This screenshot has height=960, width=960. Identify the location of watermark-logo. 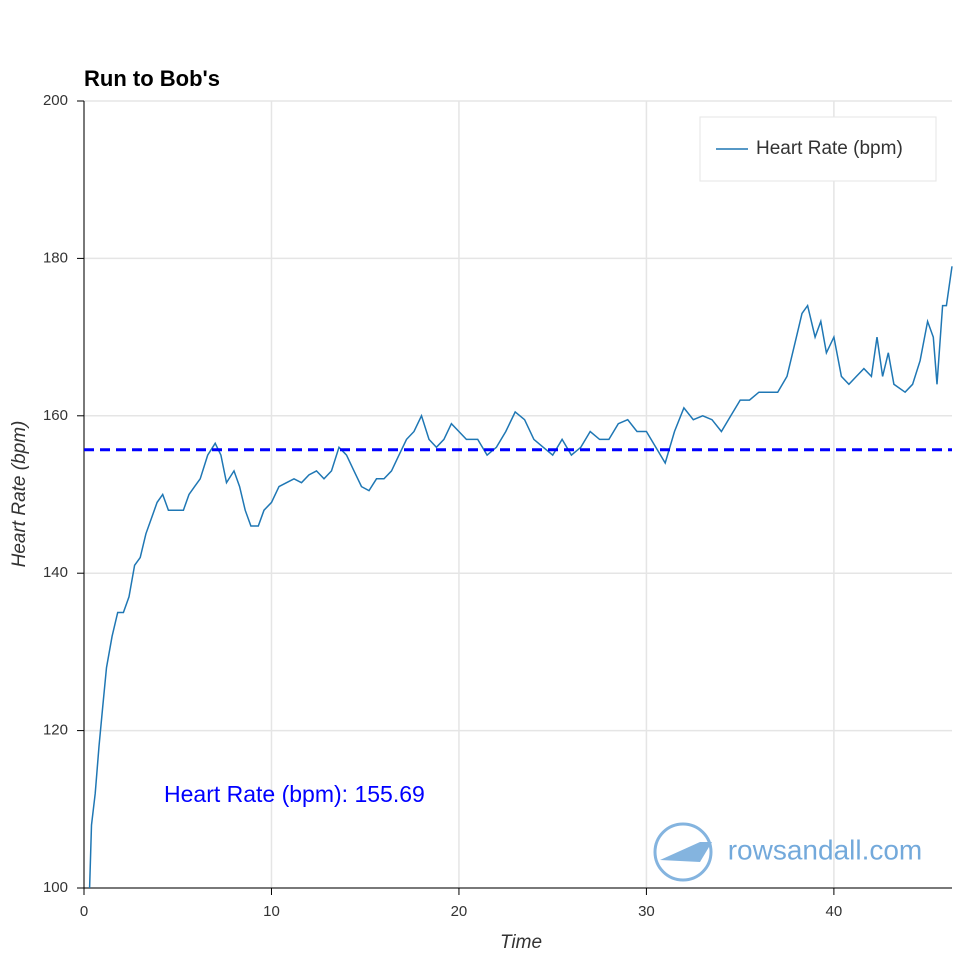
(683, 852).